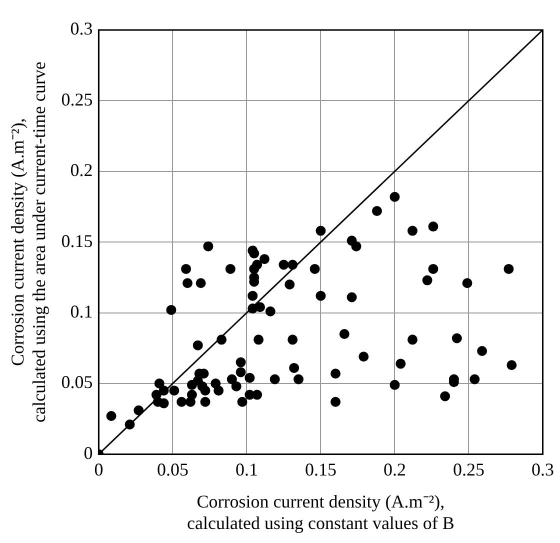 The height and width of the screenshot is (543, 560). What do you see at coordinates (172, 470) in the screenshot?
I see `x-tick-label: 0.05` at bounding box center [172, 470].